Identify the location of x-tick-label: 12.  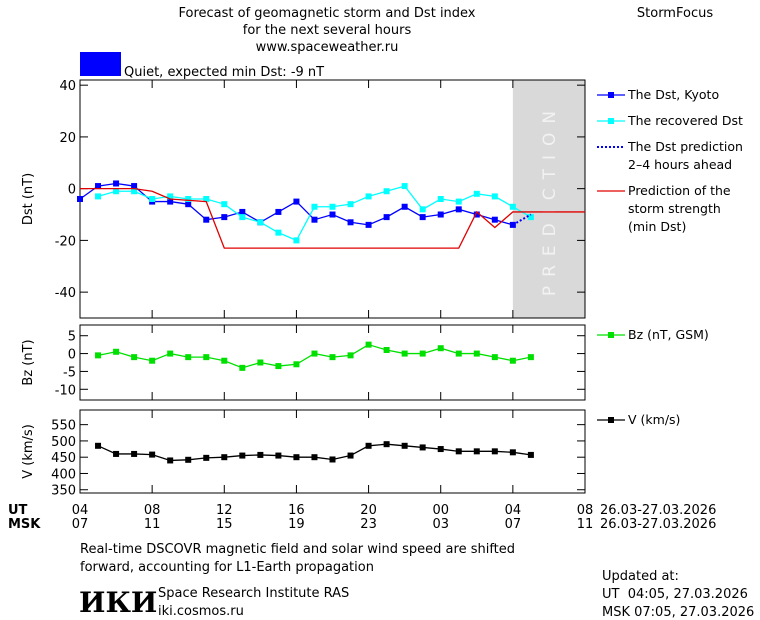
(224, 510).